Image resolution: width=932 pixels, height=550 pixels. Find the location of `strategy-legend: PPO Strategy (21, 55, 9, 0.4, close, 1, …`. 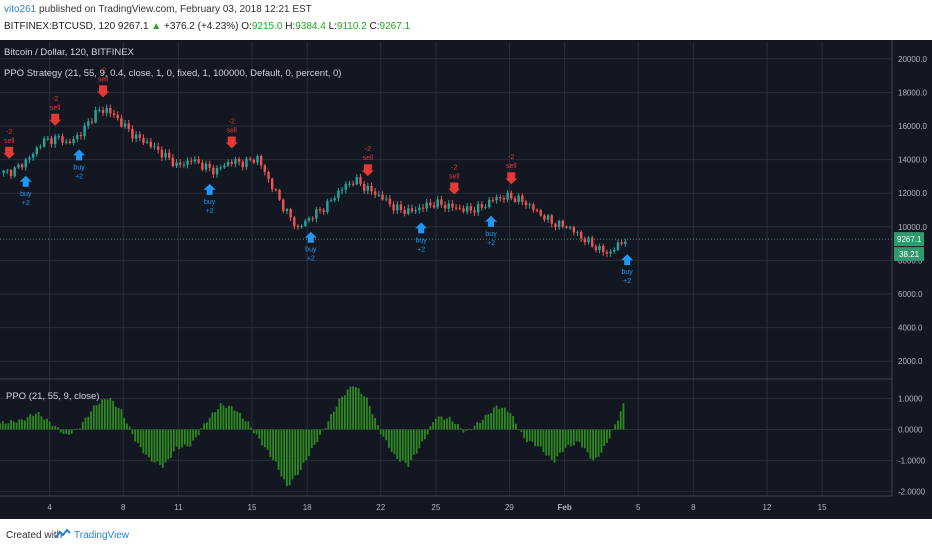

strategy-legend: PPO Strategy (21, 55, 9, 0.4, close, 1, … is located at coordinates (172, 73).